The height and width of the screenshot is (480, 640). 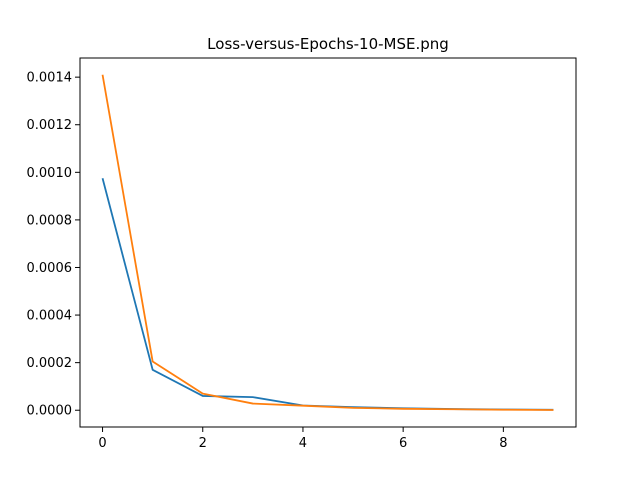 I want to click on y-tick-label: 0.0006, so click(x=50, y=268).